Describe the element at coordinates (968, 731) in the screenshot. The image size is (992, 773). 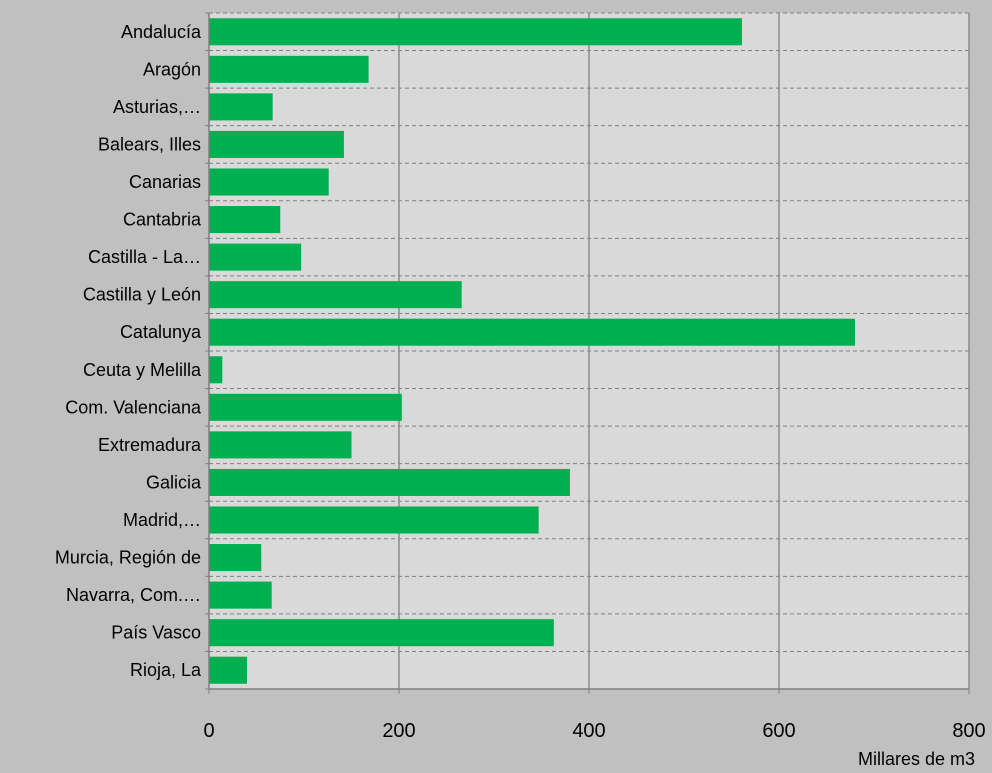
I see `x-tick-label: 800` at that location.